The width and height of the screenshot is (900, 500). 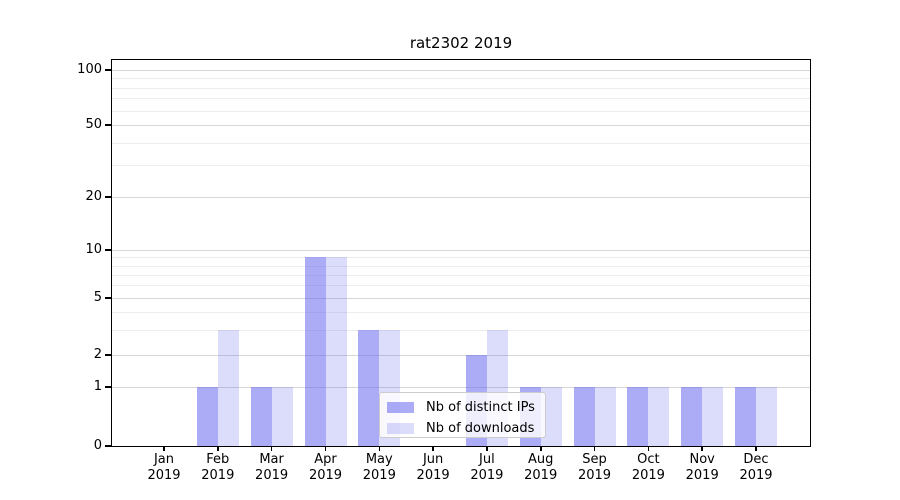 What do you see at coordinates (325, 467) in the screenshot?
I see `x-tick-label: Apr 2019` at bounding box center [325, 467].